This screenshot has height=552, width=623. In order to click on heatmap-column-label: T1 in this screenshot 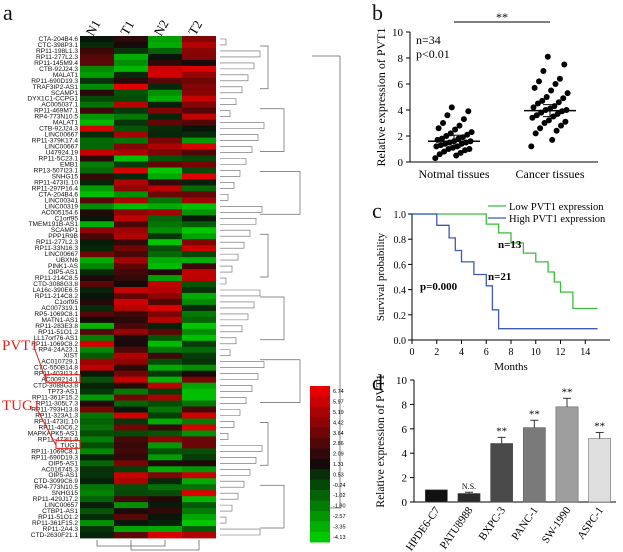, I will do `click(127, 28)`.